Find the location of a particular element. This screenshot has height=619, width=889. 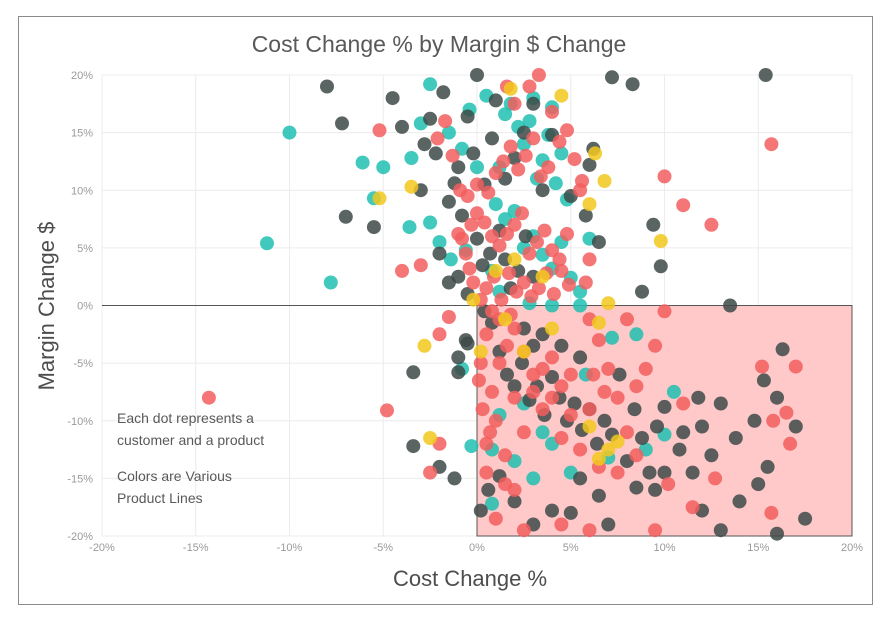

y-tick-label: 15% is located at coordinates (82, 134).